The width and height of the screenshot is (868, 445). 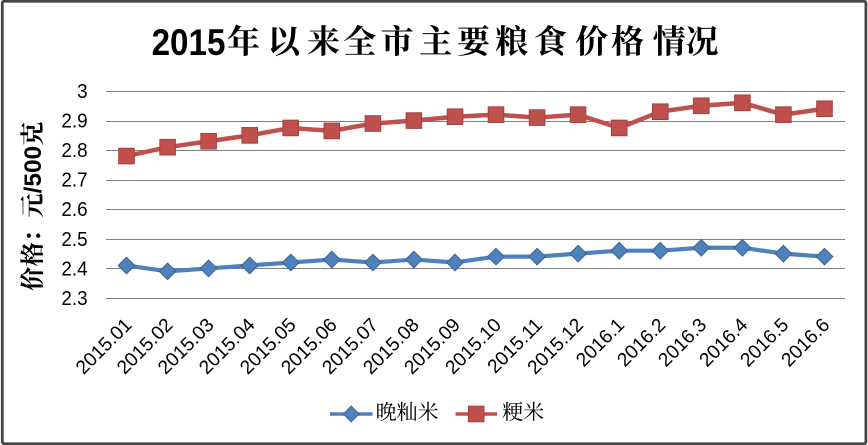 What do you see at coordinates (189, 42) in the screenshot?
I see `svg-text: 2015` at bounding box center [189, 42].